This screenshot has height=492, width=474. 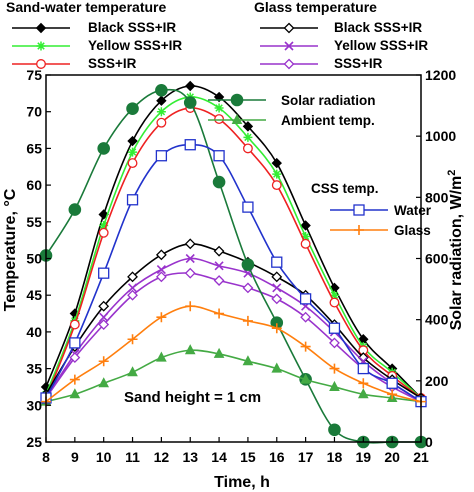 I want to click on legend-header-sand-water: Sand-water temperature, so click(x=86, y=7).